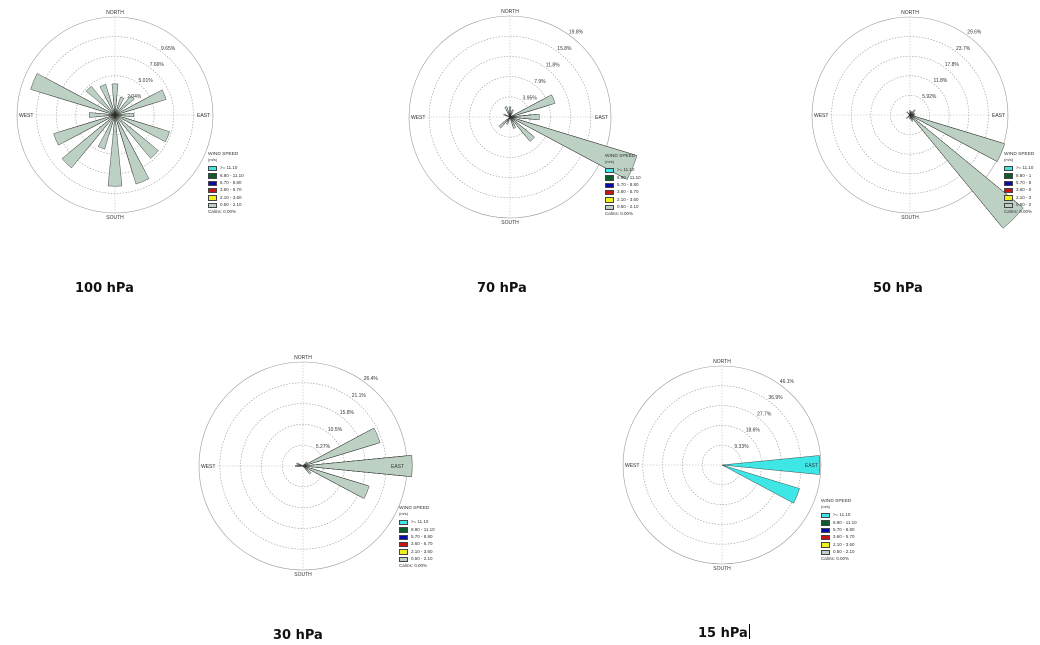 This screenshot has height=645, width=1040. What do you see at coordinates (298, 635) in the screenshot?
I see `pressure-caption: 30 hPa` at bounding box center [298, 635].